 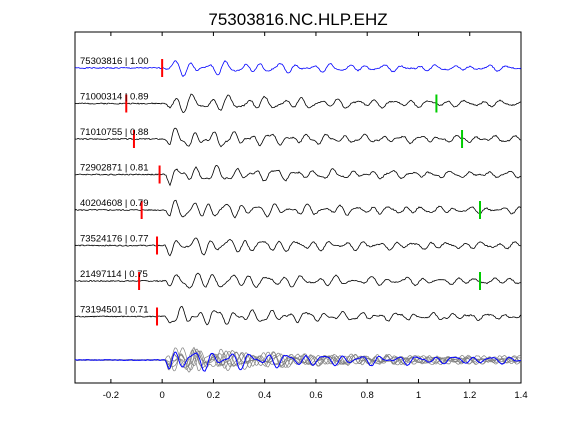 I want to click on x-tick-label: 1.4, so click(x=520, y=395).